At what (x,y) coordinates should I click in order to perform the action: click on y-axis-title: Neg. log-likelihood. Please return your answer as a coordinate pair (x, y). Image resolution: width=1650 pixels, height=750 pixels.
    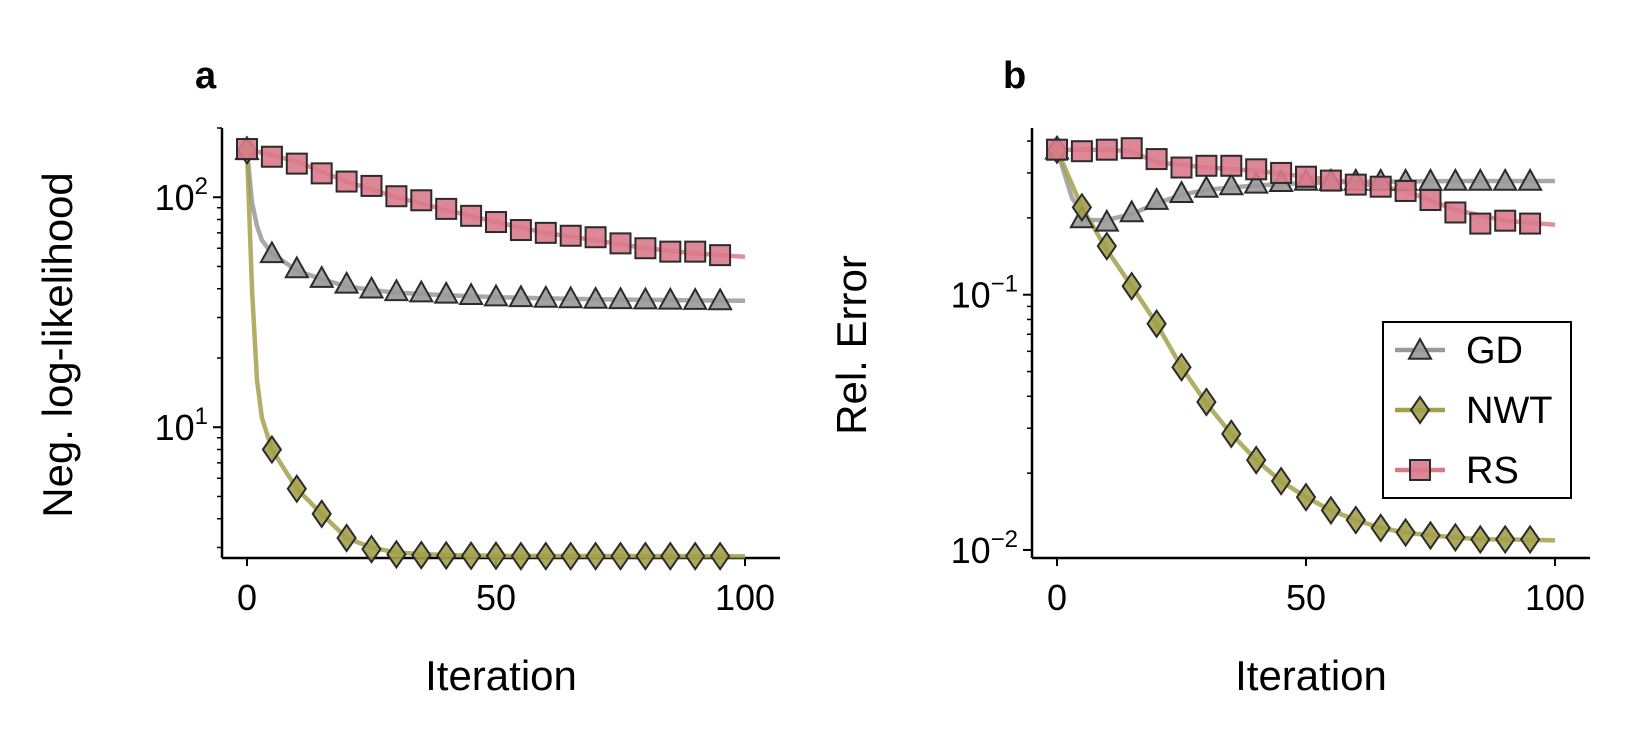
    Looking at the image, I should click on (57, 345).